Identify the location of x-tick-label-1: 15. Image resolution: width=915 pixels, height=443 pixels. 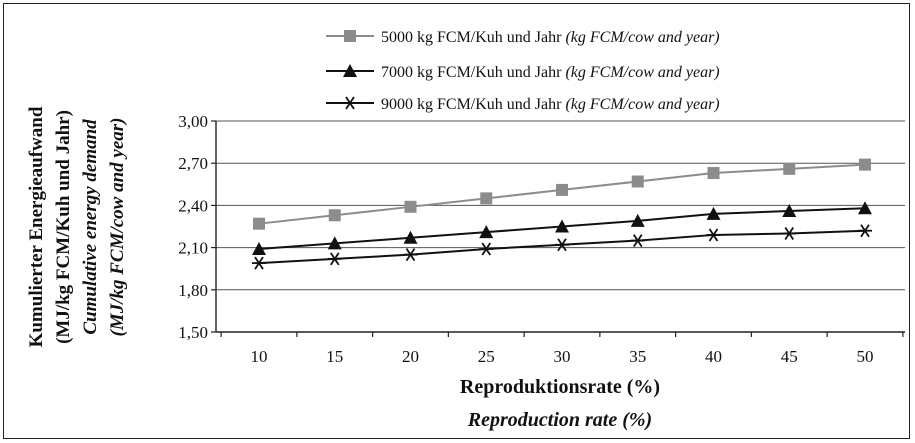
(334, 356).